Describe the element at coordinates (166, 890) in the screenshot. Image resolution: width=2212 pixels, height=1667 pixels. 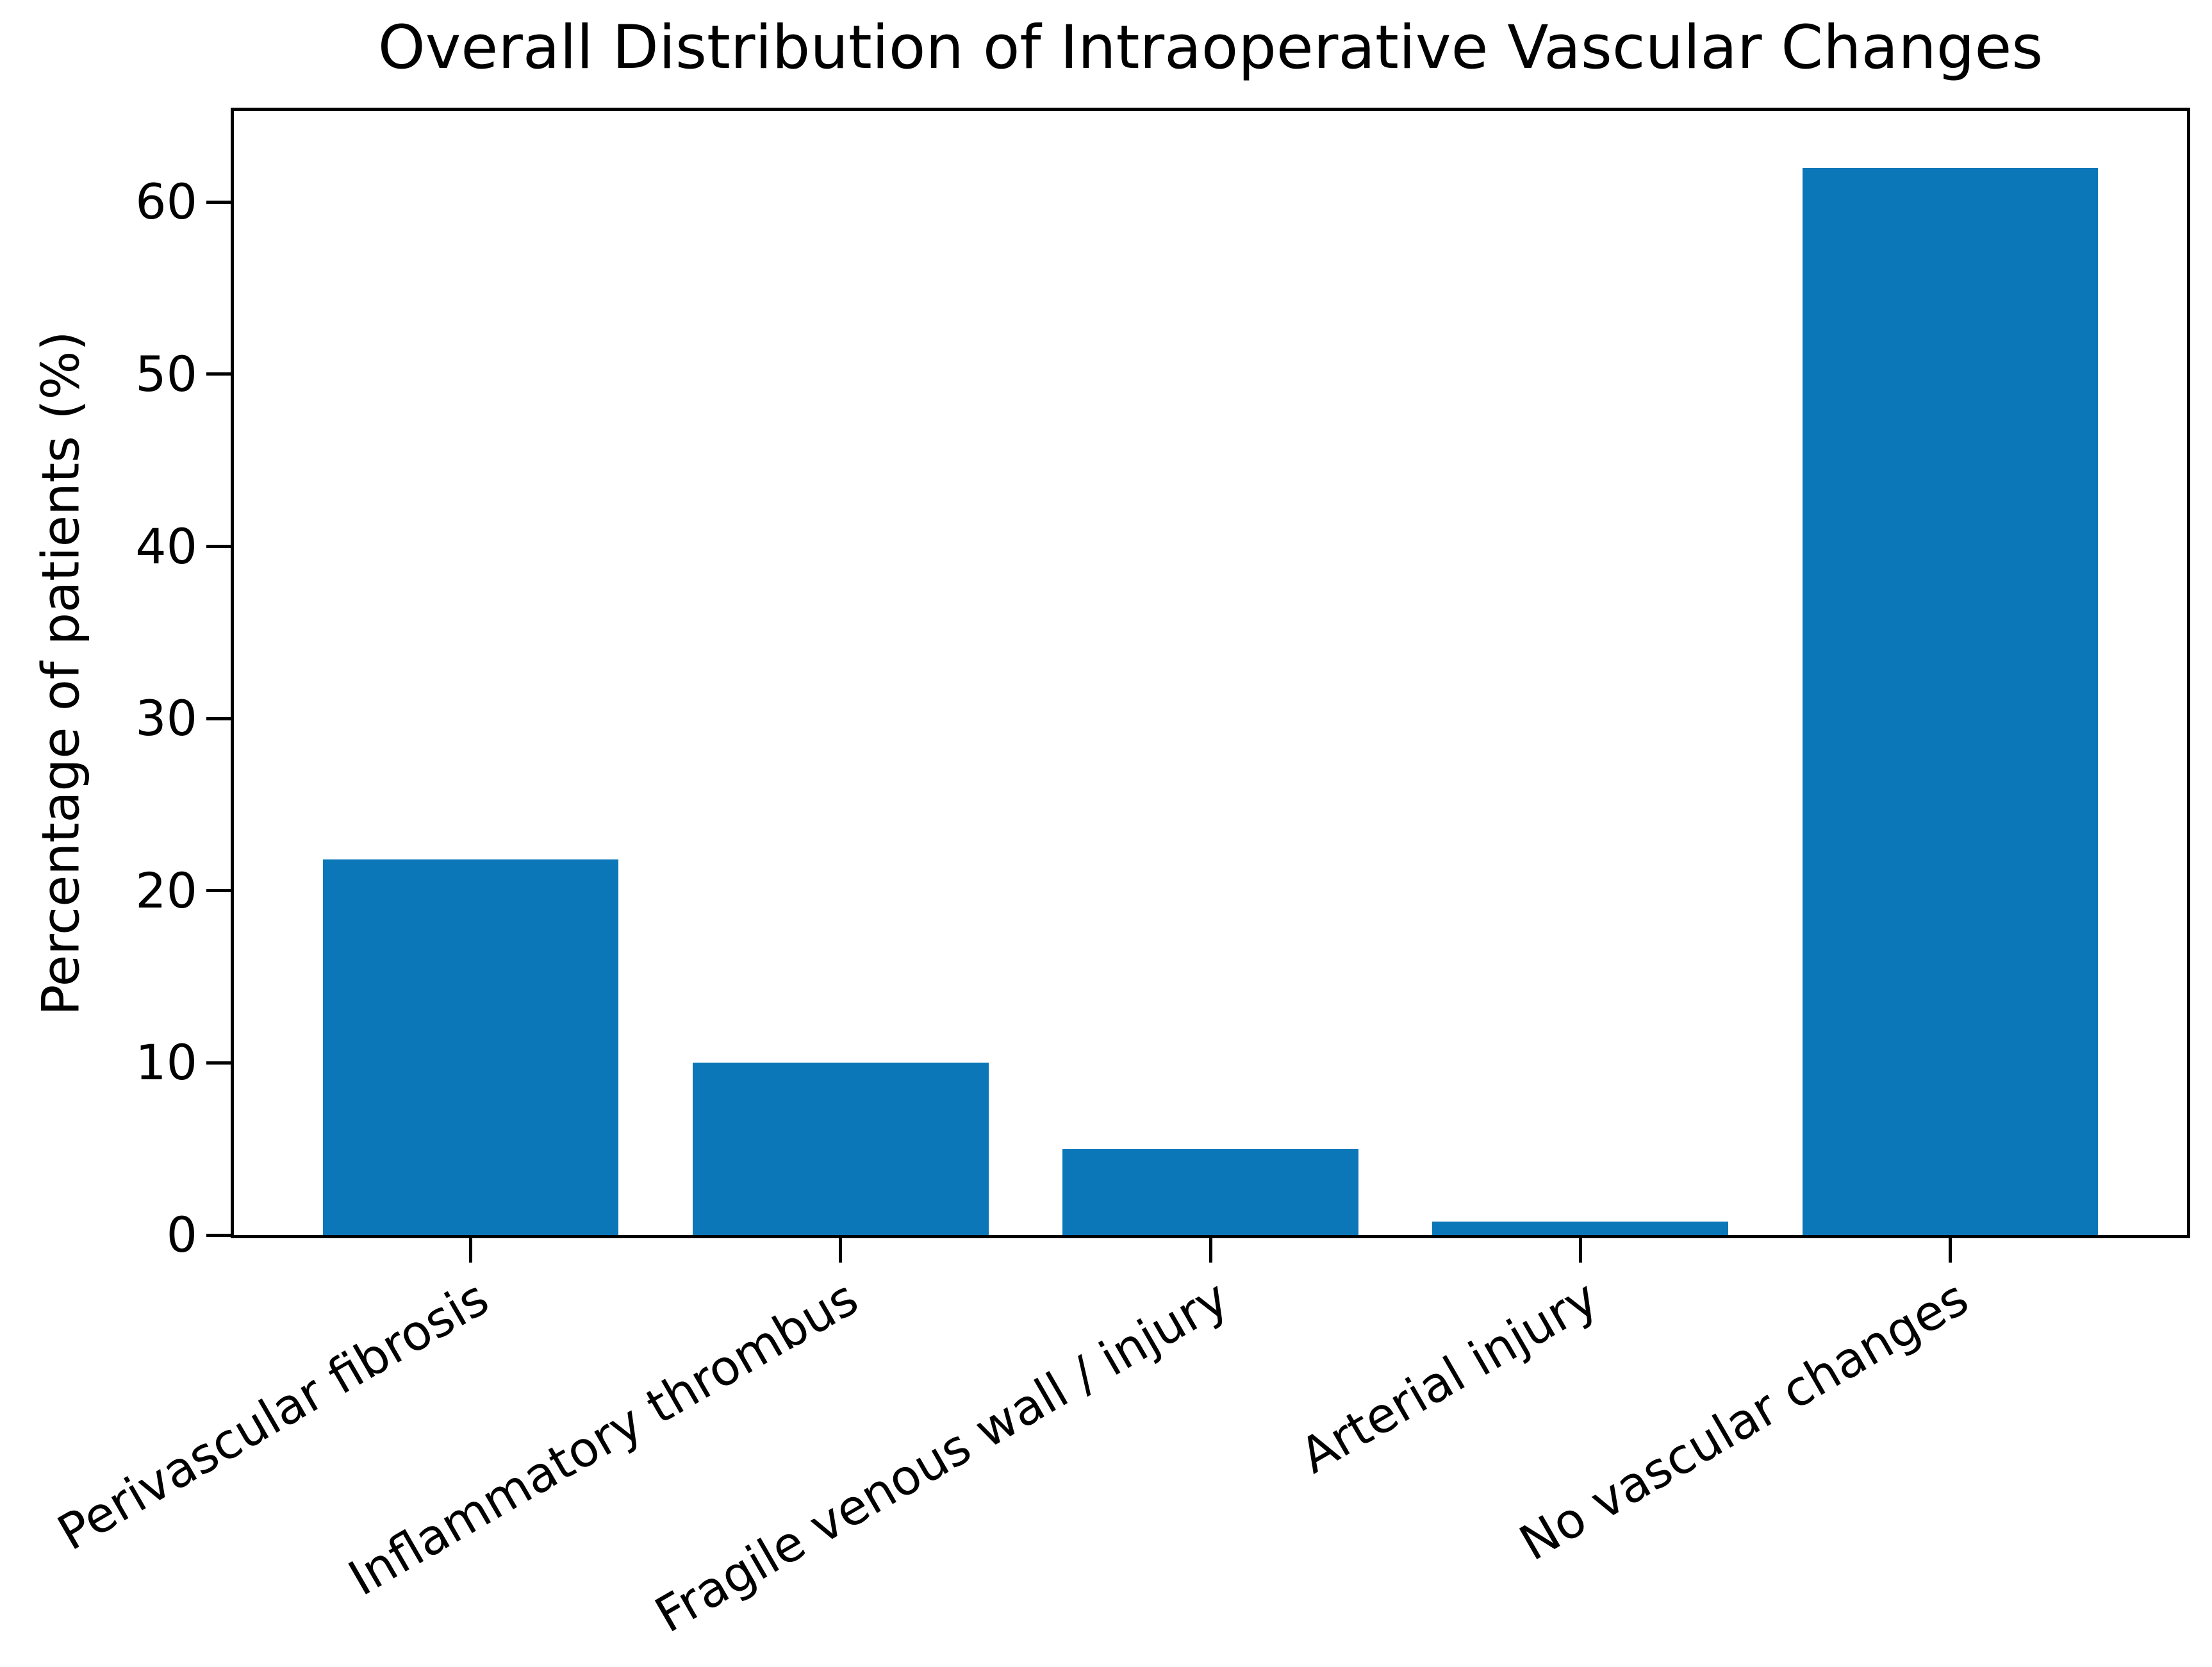
I see `y-tick-label-20: 20` at that location.